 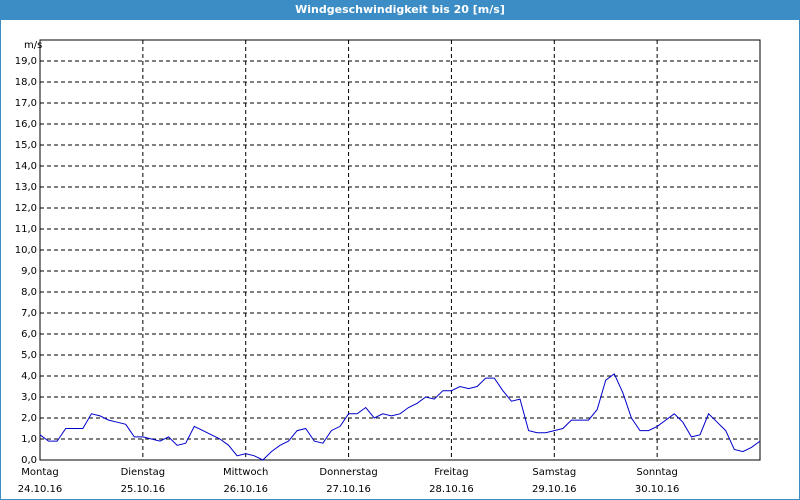 What do you see at coordinates (29, 418) in the screenshot?
I see `y-tick-label: 2,0` at bounding box center [29, 418].